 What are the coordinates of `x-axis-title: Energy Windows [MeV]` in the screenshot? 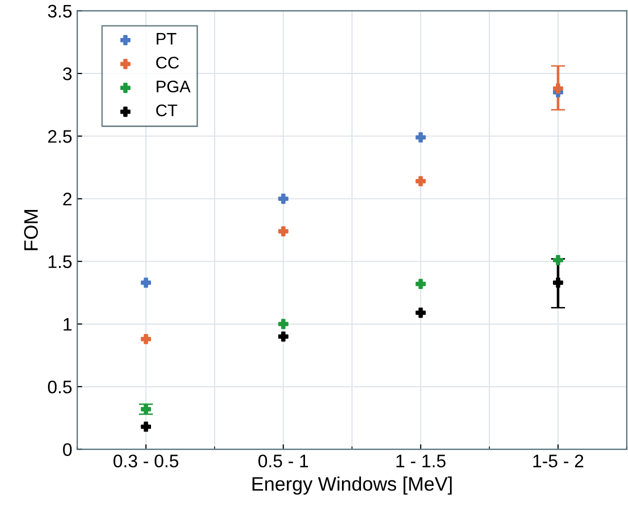 It's located at (352, 485).